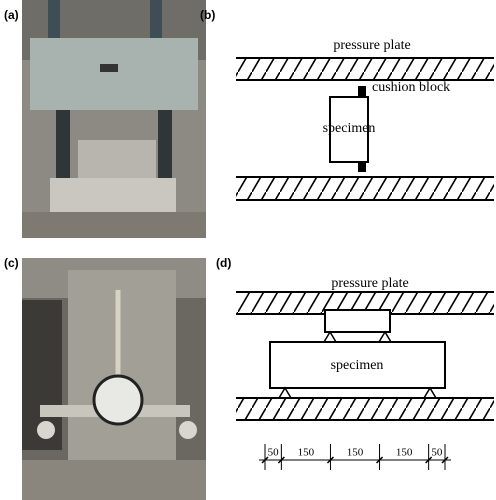 The image size is (496, 500). I want to click on cushion-label: cushion block, so click(411, 87).